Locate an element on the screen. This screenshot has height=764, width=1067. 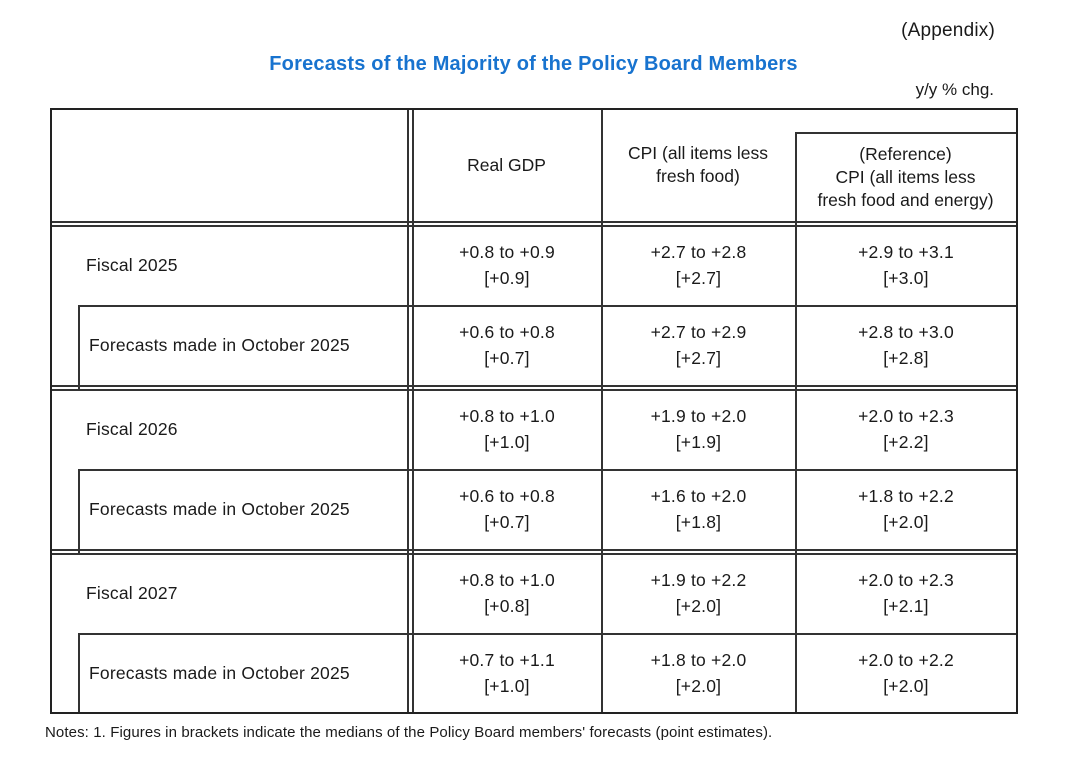
cpi-forecast-cell: +1.9 to +2.2 [+2.0] is located at coordinates (698, 593).